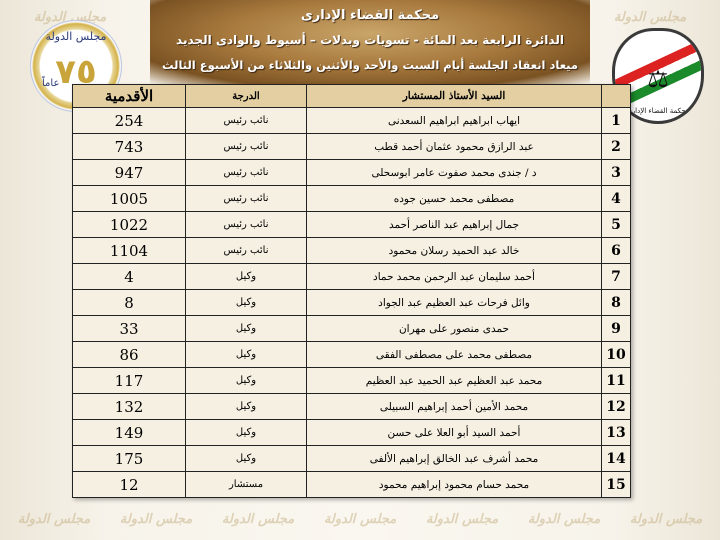 The image size is (720, 540). I want to click on row-number: 3, so click(616, 172).